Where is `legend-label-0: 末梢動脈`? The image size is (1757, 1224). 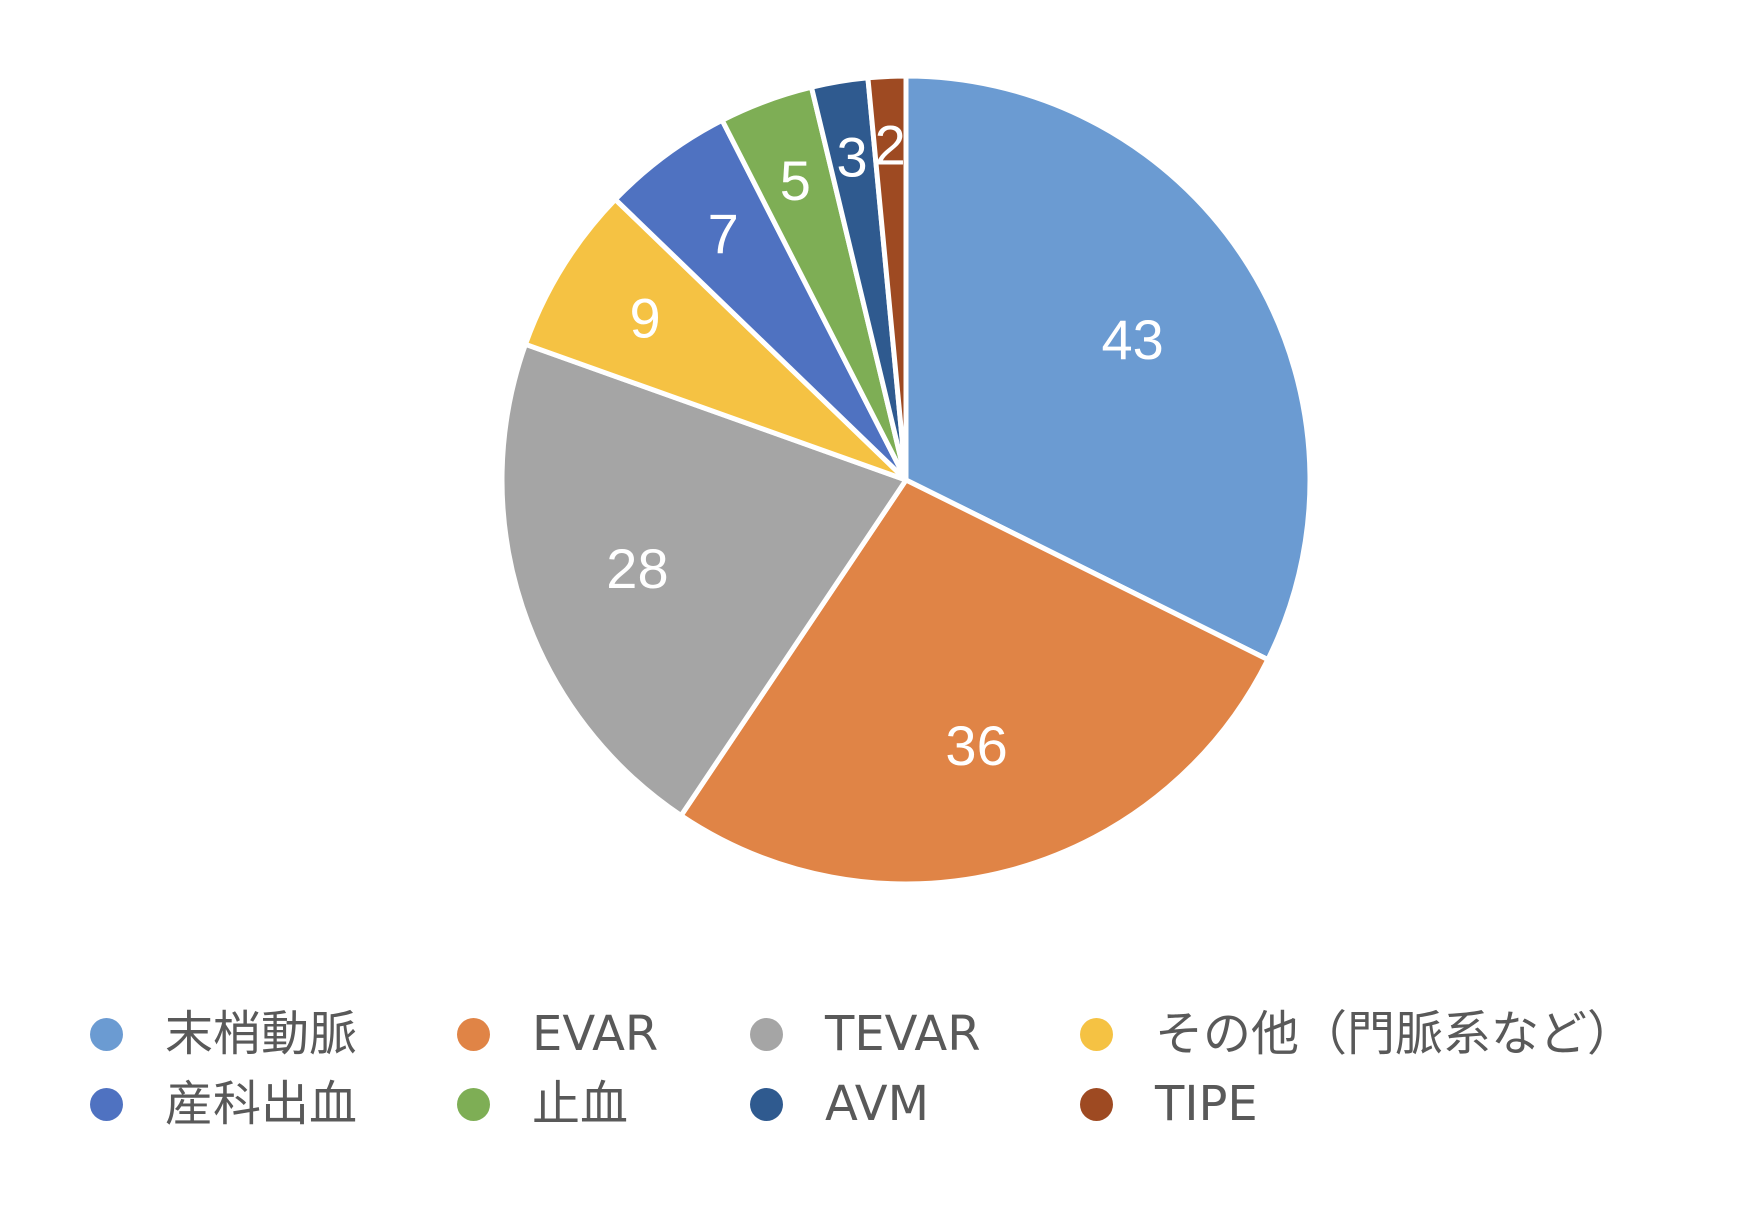
legend-label-0: 末梢動脈 is located at coordinates (261, 1034).